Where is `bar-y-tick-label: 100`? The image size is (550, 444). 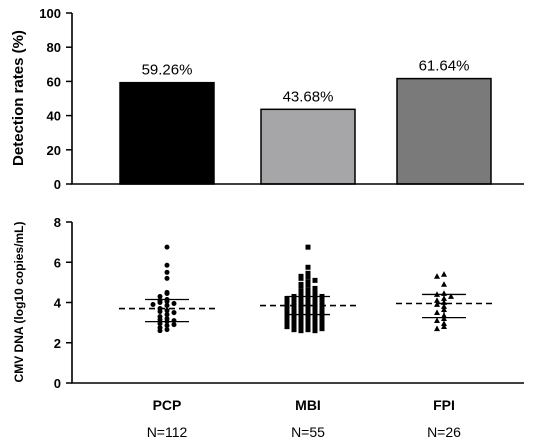 bar-y-tick-label: 100 is located at coordinates (50, 13).